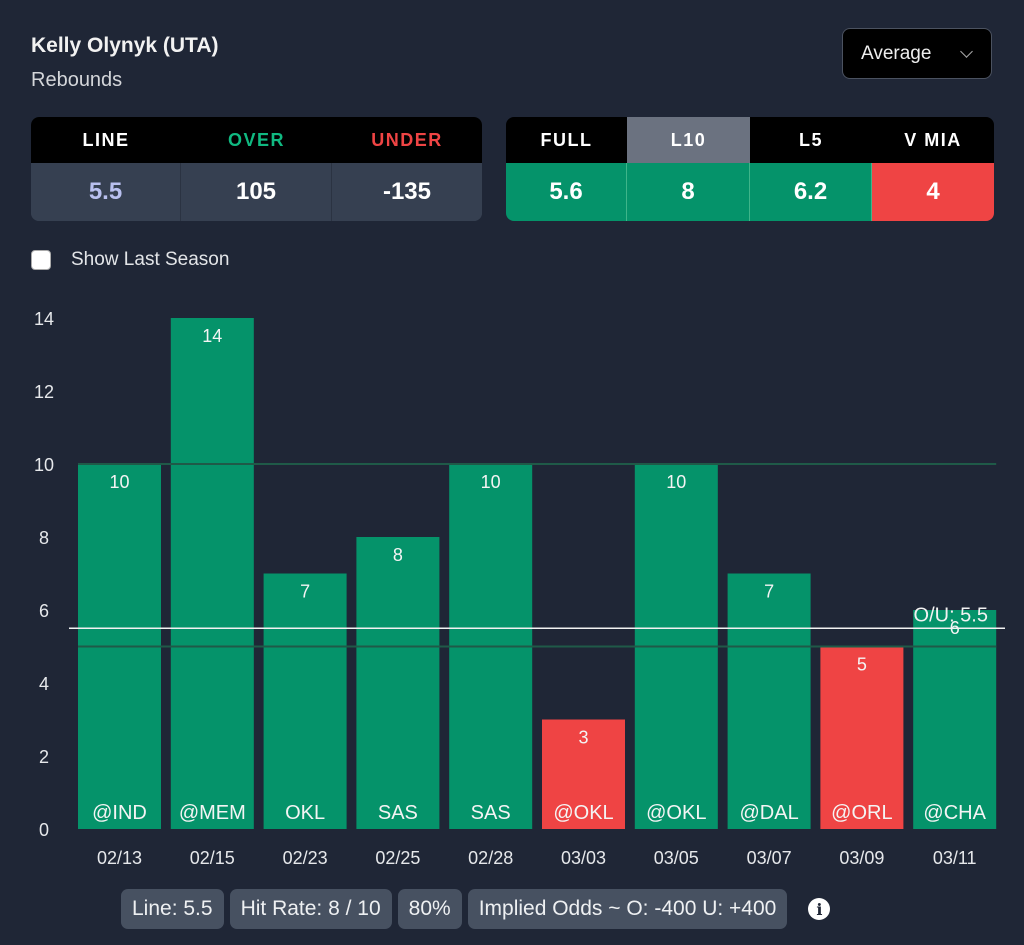  I want to click on bar-opponent-label: @CHA, so click(954, 813).